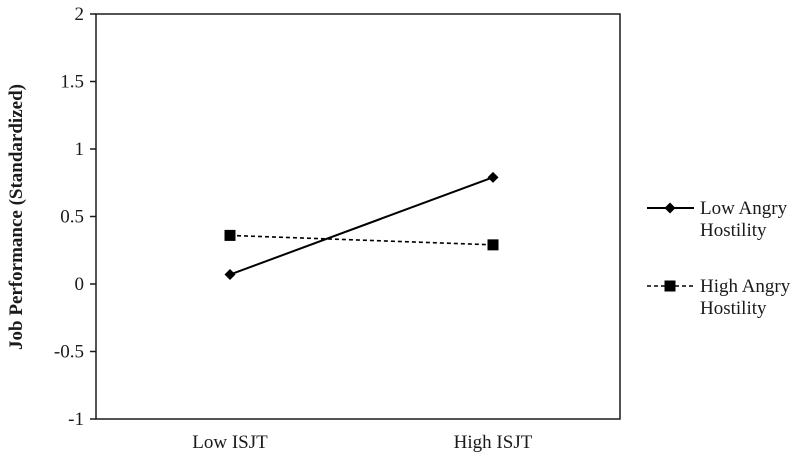  What do you see at coordinates (744, 208) in the screenshot?
I see `legend-label-line: Low Angry` at bounding box center [744, 208].